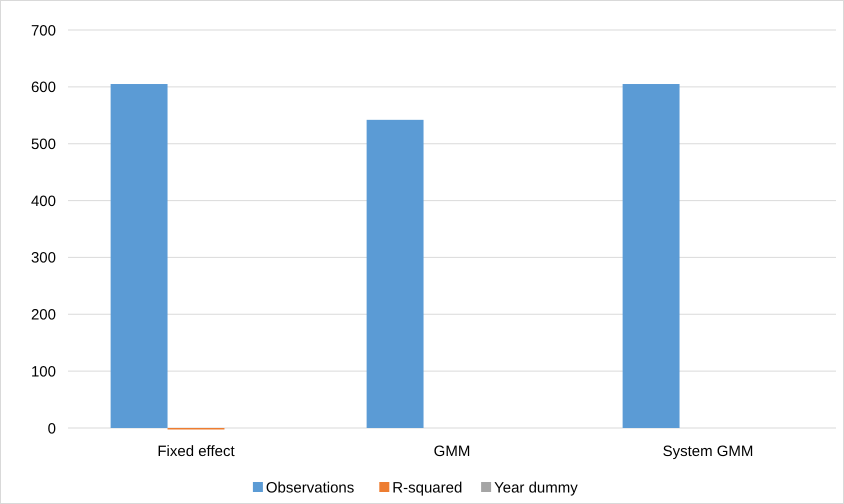  What do you see at coordinates (43, 371) in the screenshot?
I see `y-tick-label: 100` at bounding box center [43, 371].